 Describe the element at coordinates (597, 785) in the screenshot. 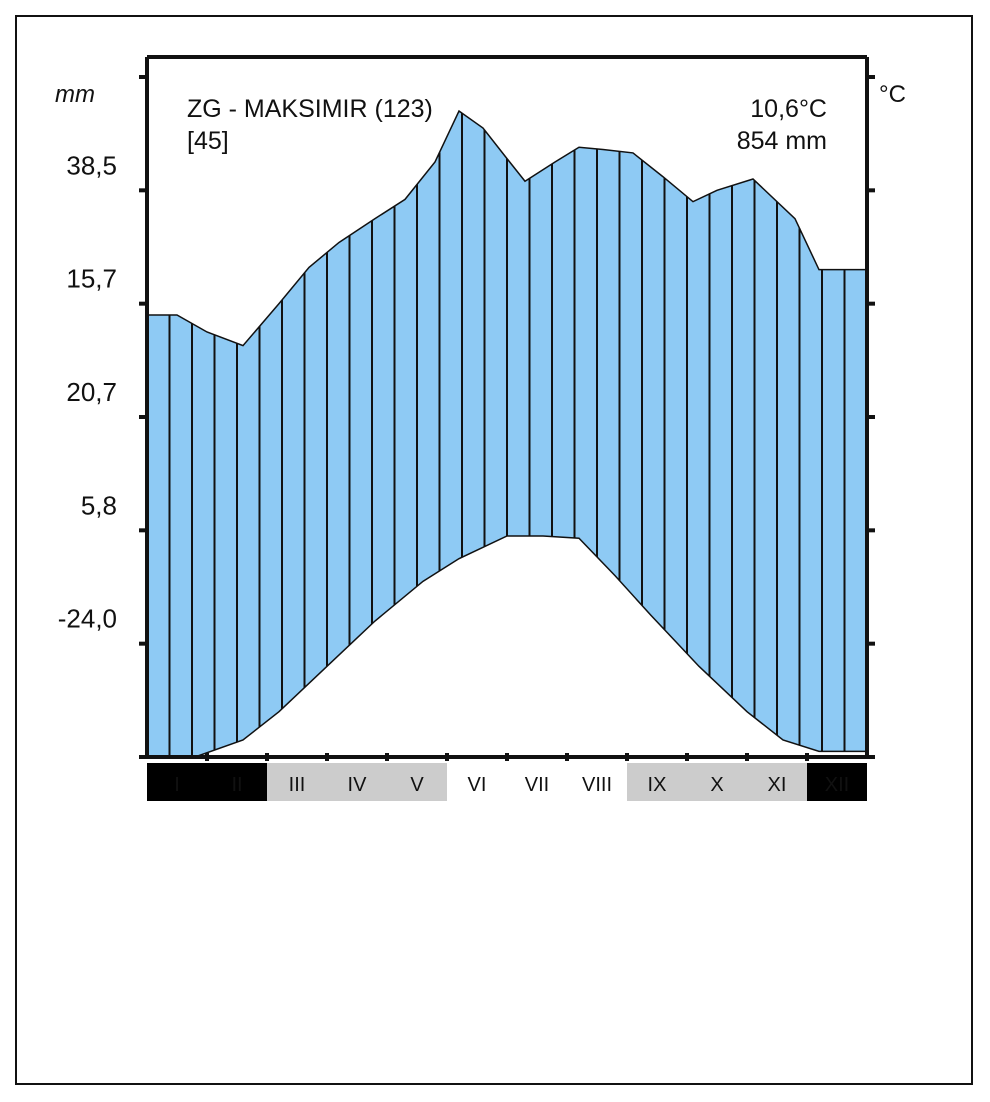

I see `month-label: VIII` at that location.